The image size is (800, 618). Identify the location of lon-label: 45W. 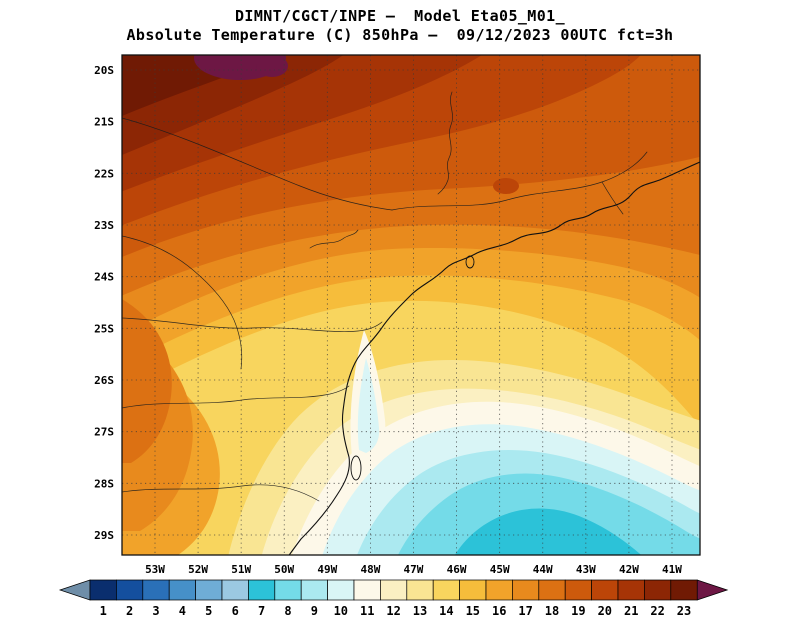
(500, 569).